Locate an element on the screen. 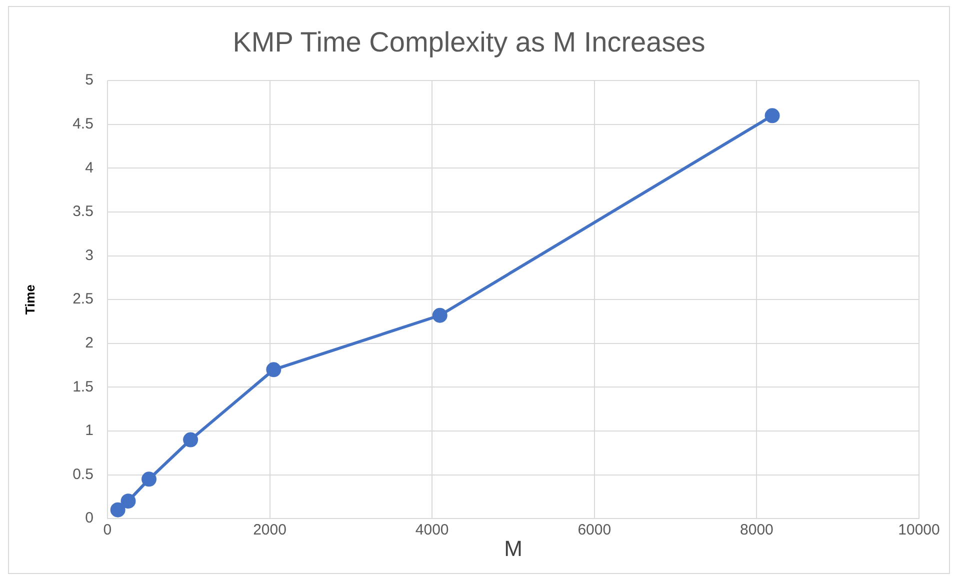 The width and height of the screenshot is (956, 578). y-tick-label: 4 is located at coordinates (89, 167).